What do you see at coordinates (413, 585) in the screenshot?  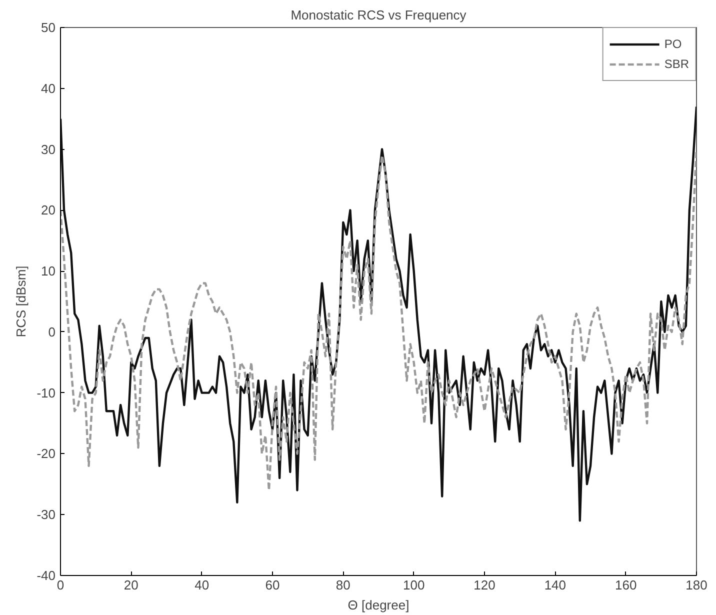 I see `x-tick-label: 100` at bounding box center [413, 585].